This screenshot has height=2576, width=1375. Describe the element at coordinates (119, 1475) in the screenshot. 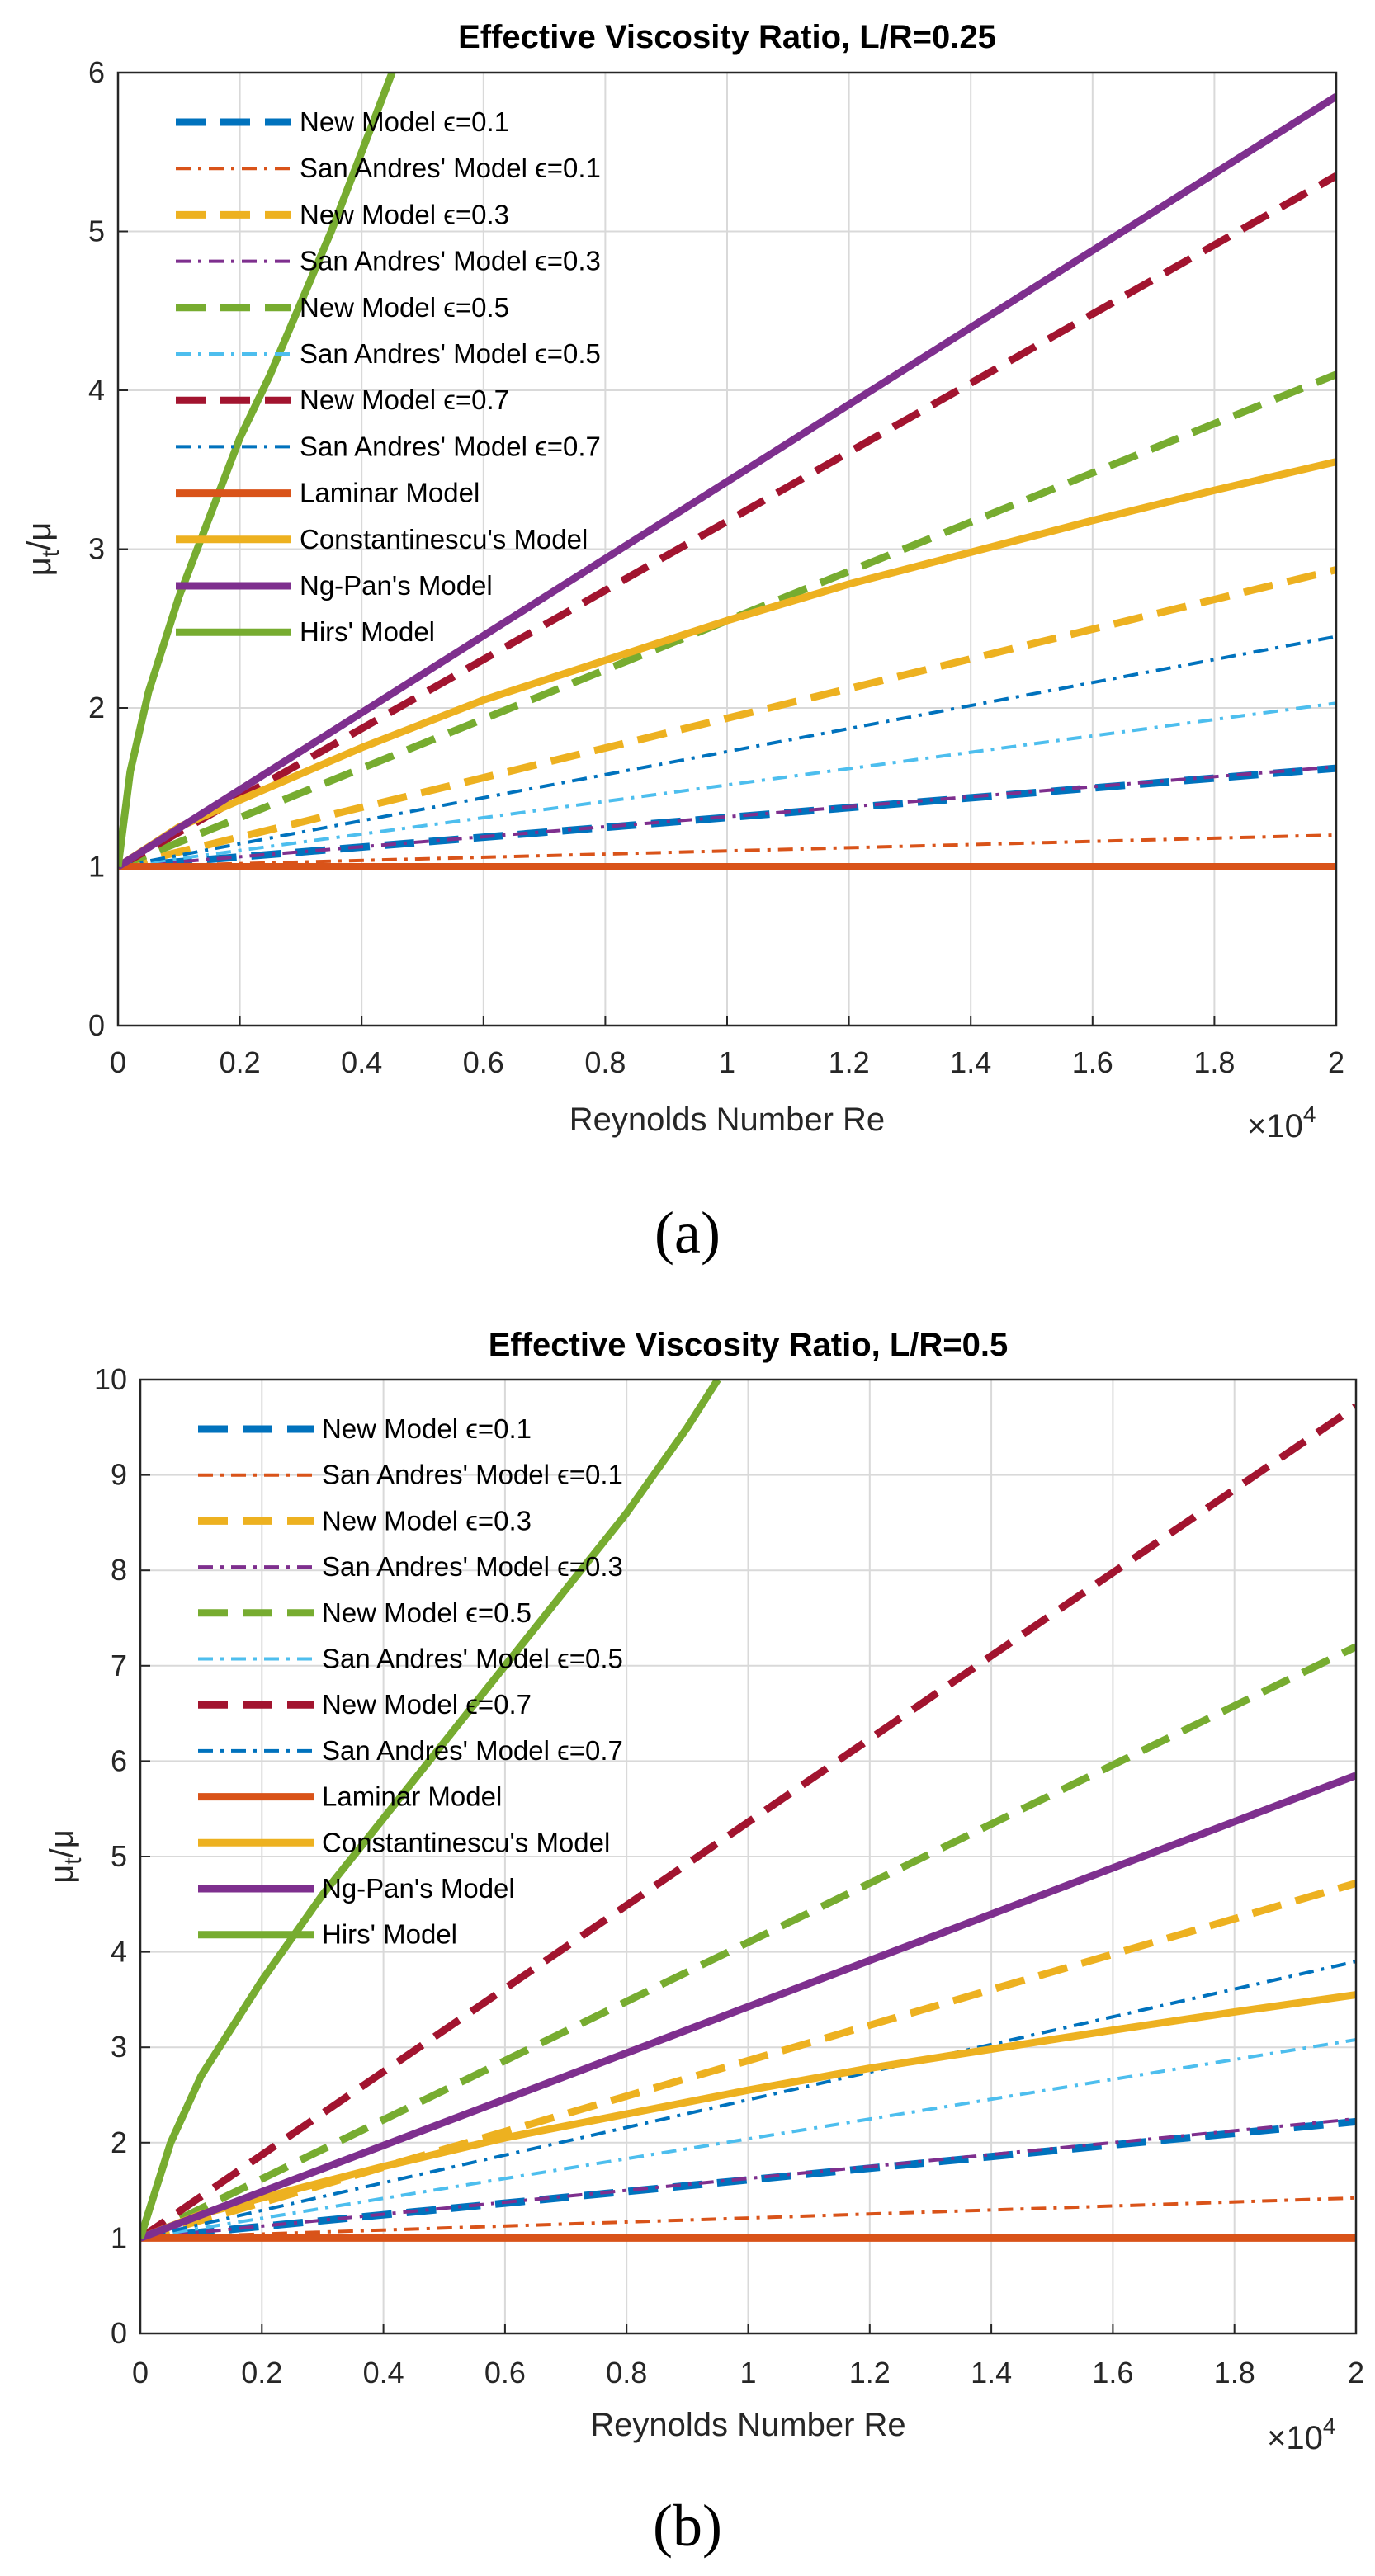

I see `y-tick-label: 9` at that location.